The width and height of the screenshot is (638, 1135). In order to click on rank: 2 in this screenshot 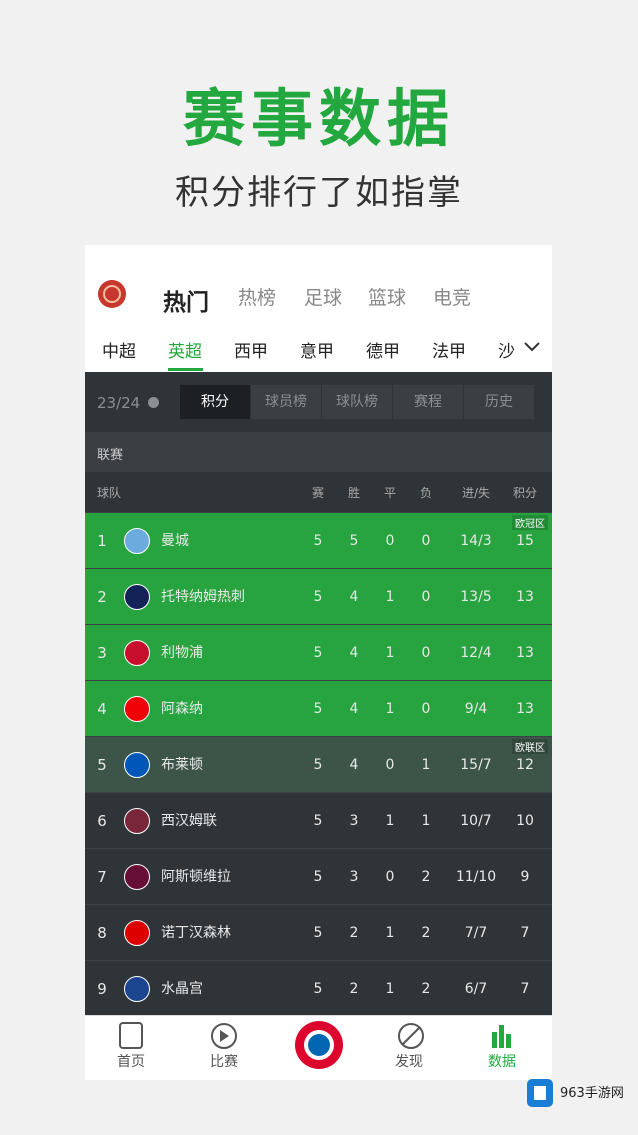, I will do `click(102, 597)`.